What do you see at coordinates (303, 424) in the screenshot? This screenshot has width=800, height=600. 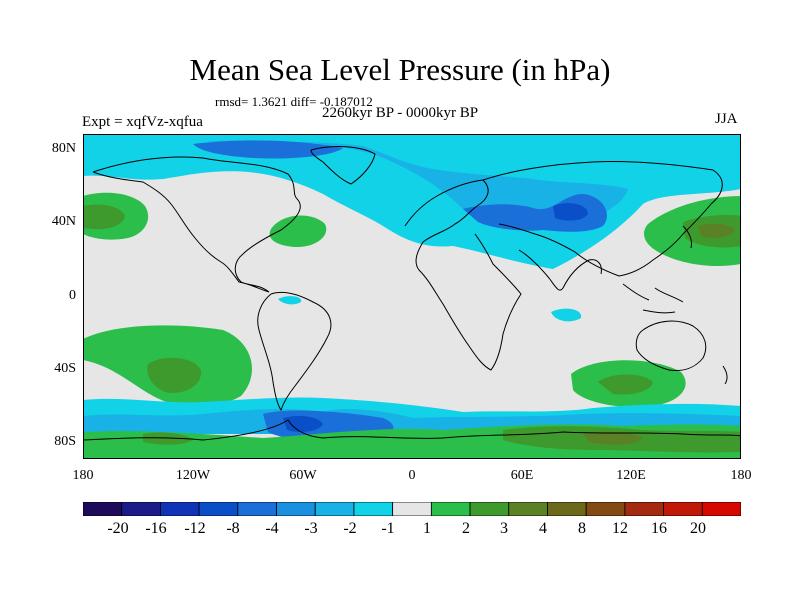 I see `weddell-deepest-low` at bounding box center [303, 424].